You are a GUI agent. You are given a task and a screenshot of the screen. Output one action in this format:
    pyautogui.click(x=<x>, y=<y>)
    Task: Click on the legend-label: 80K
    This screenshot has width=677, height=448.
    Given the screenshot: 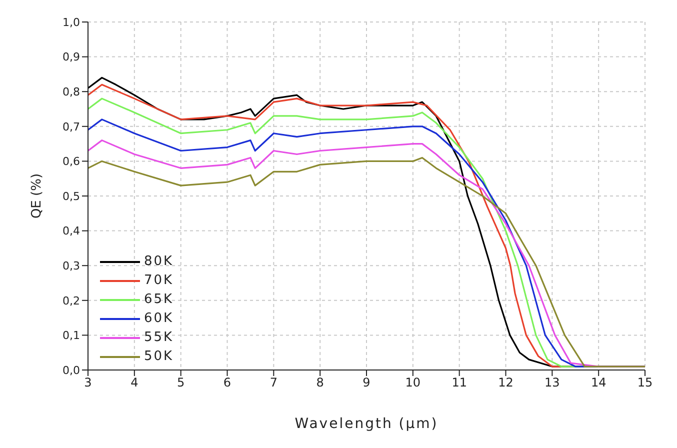 What is the action you would take?
    pyautogui.click(x=159, y=261)
    